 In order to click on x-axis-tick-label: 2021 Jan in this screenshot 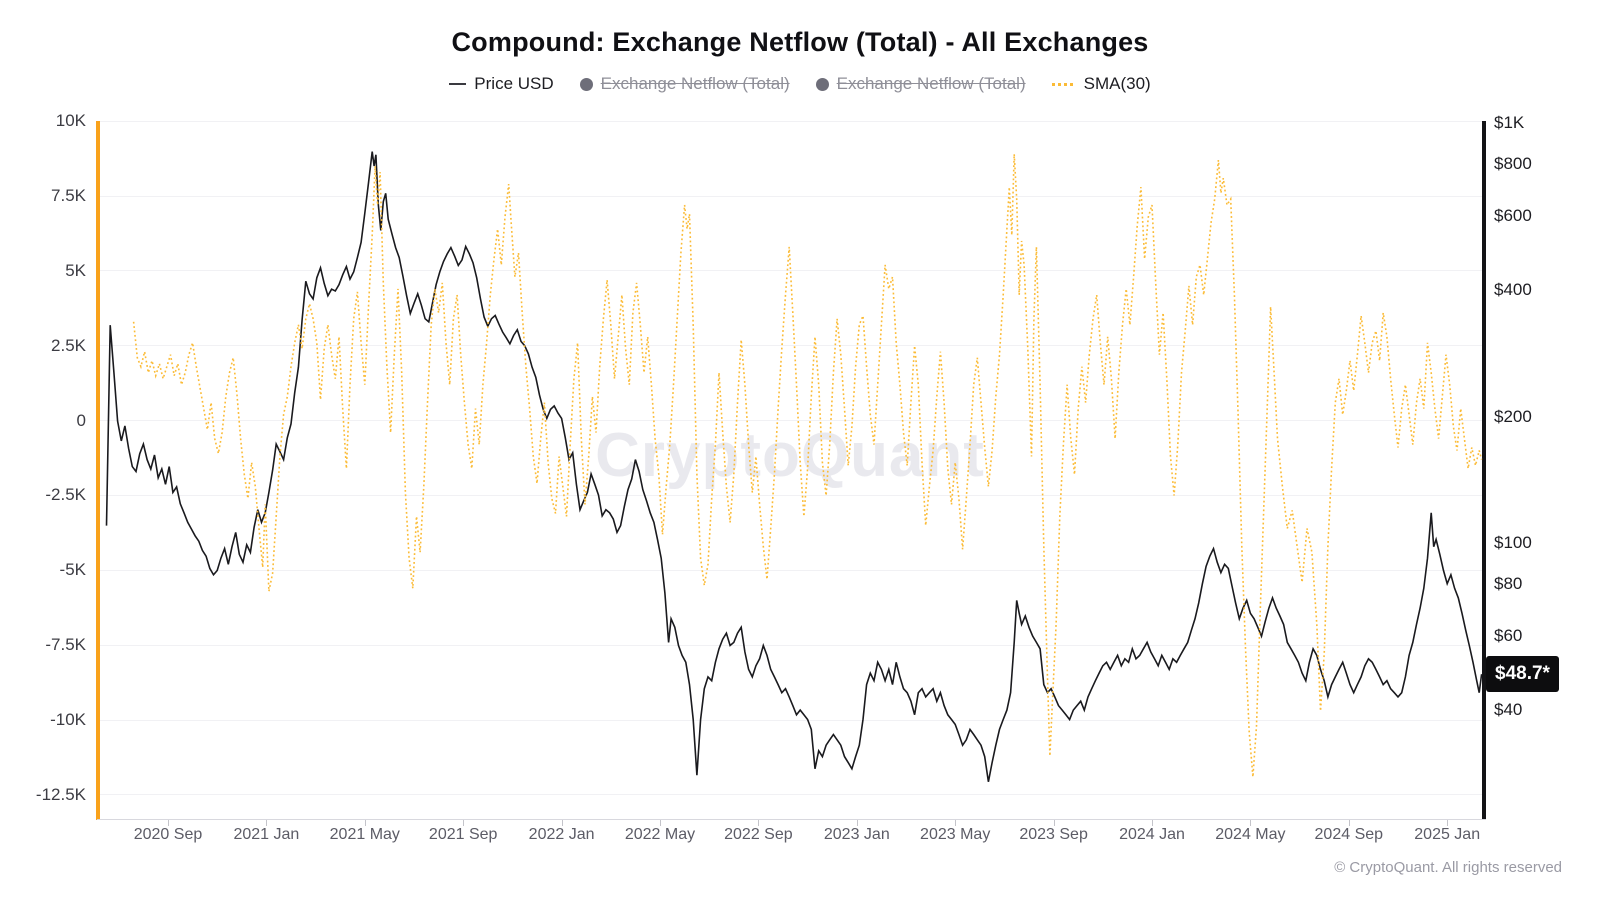, I will do `click(266, 834)`.